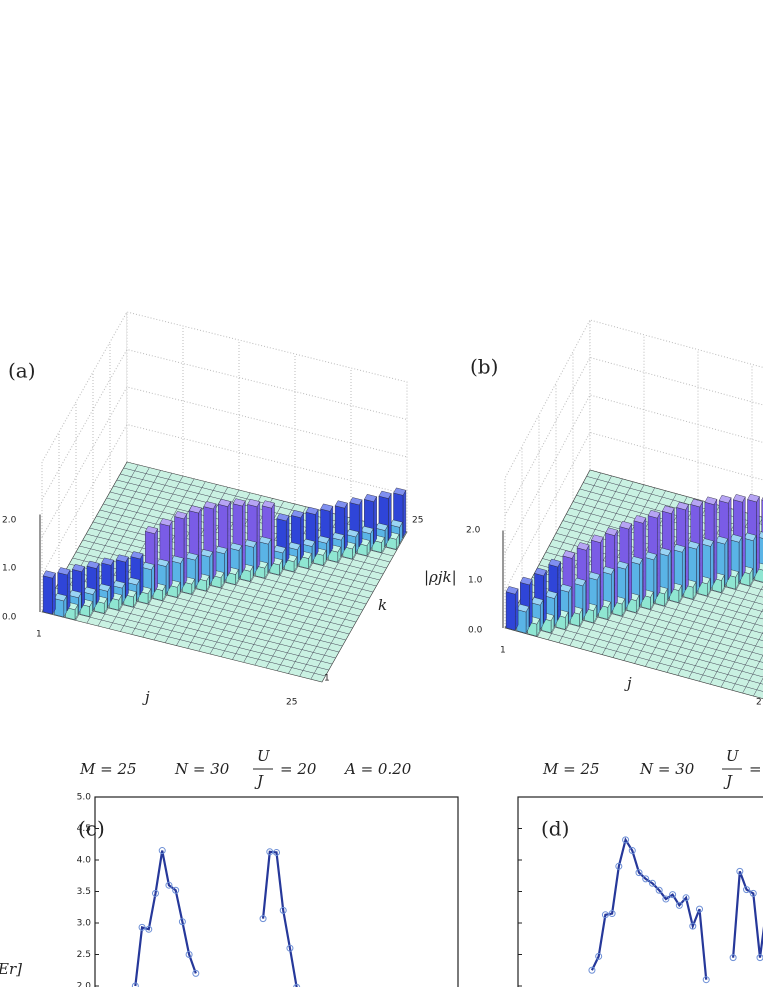  What do you see at coordinates (649, 908) in the screenshot?
I see `series-line` at bounding box center [649, 908].